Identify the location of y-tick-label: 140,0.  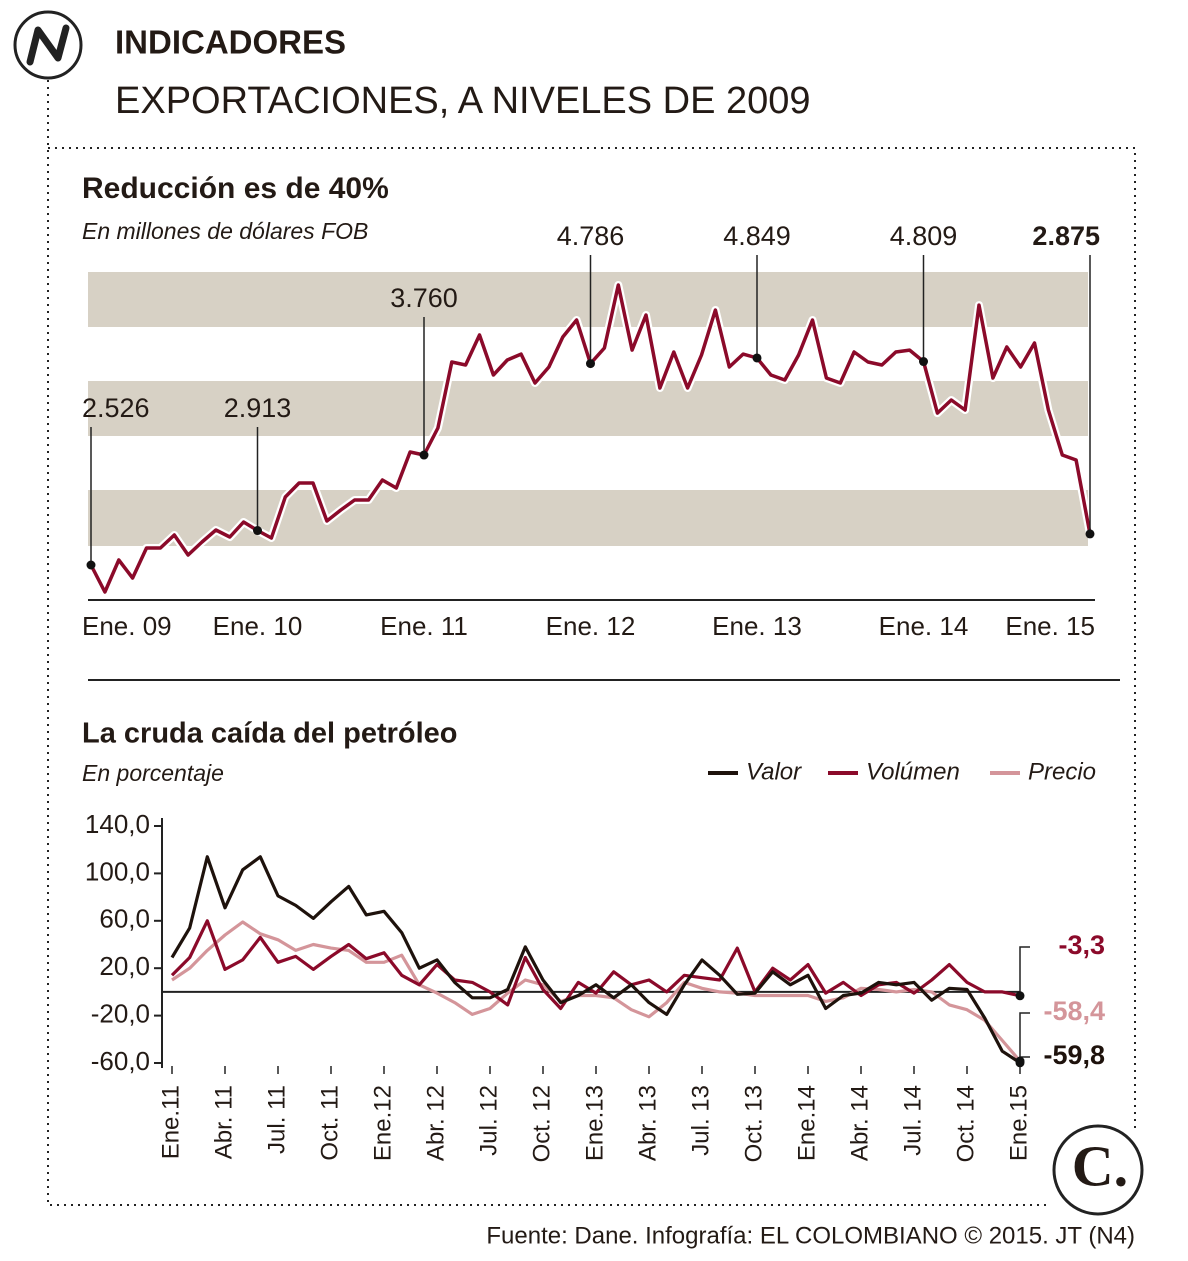
(117, 824).